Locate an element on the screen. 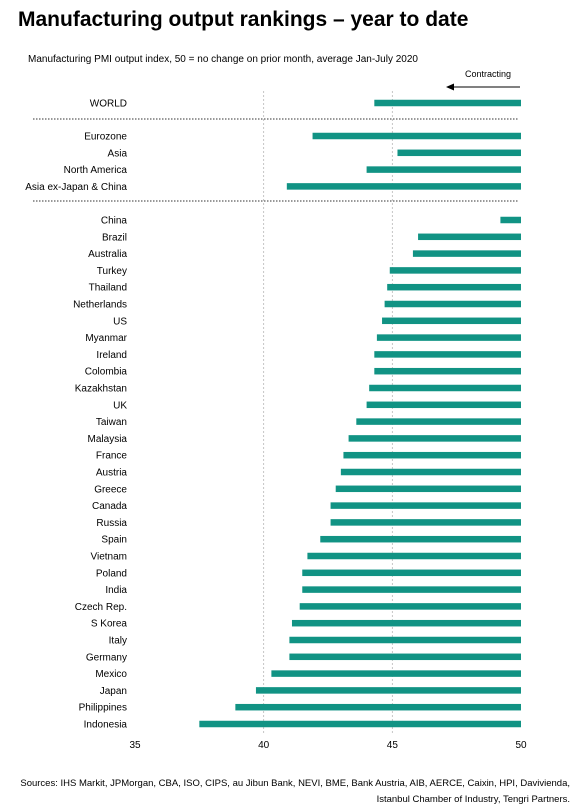 The height and width of the screenshot is (810, 580). category-label: S Korea is located at coordinates (109, 624).